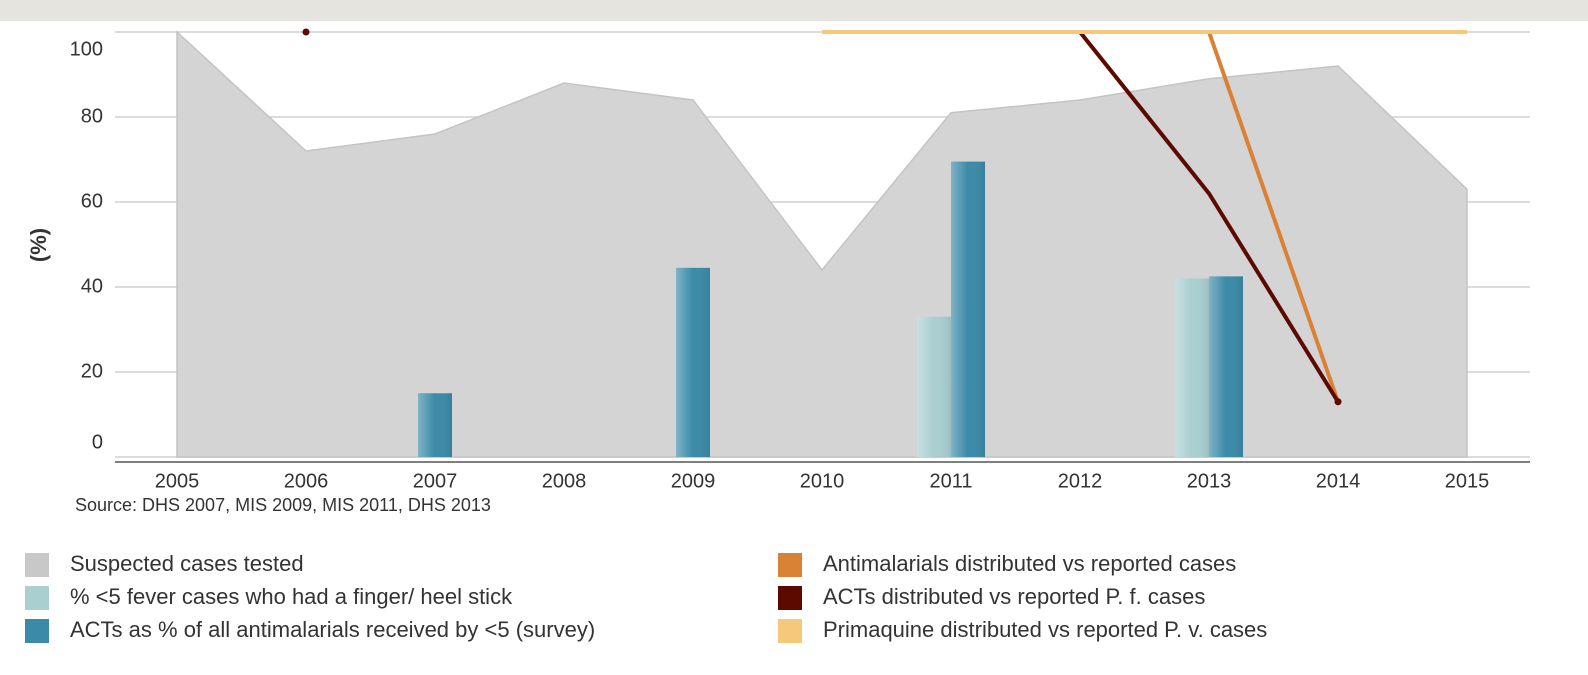 The height and width of the screenshot is (675, 1588). What do you see at coordinates (187, 563) in the screenshot?
I see `legend-label: Suspected cases tested` at bounding box center [187, 563].